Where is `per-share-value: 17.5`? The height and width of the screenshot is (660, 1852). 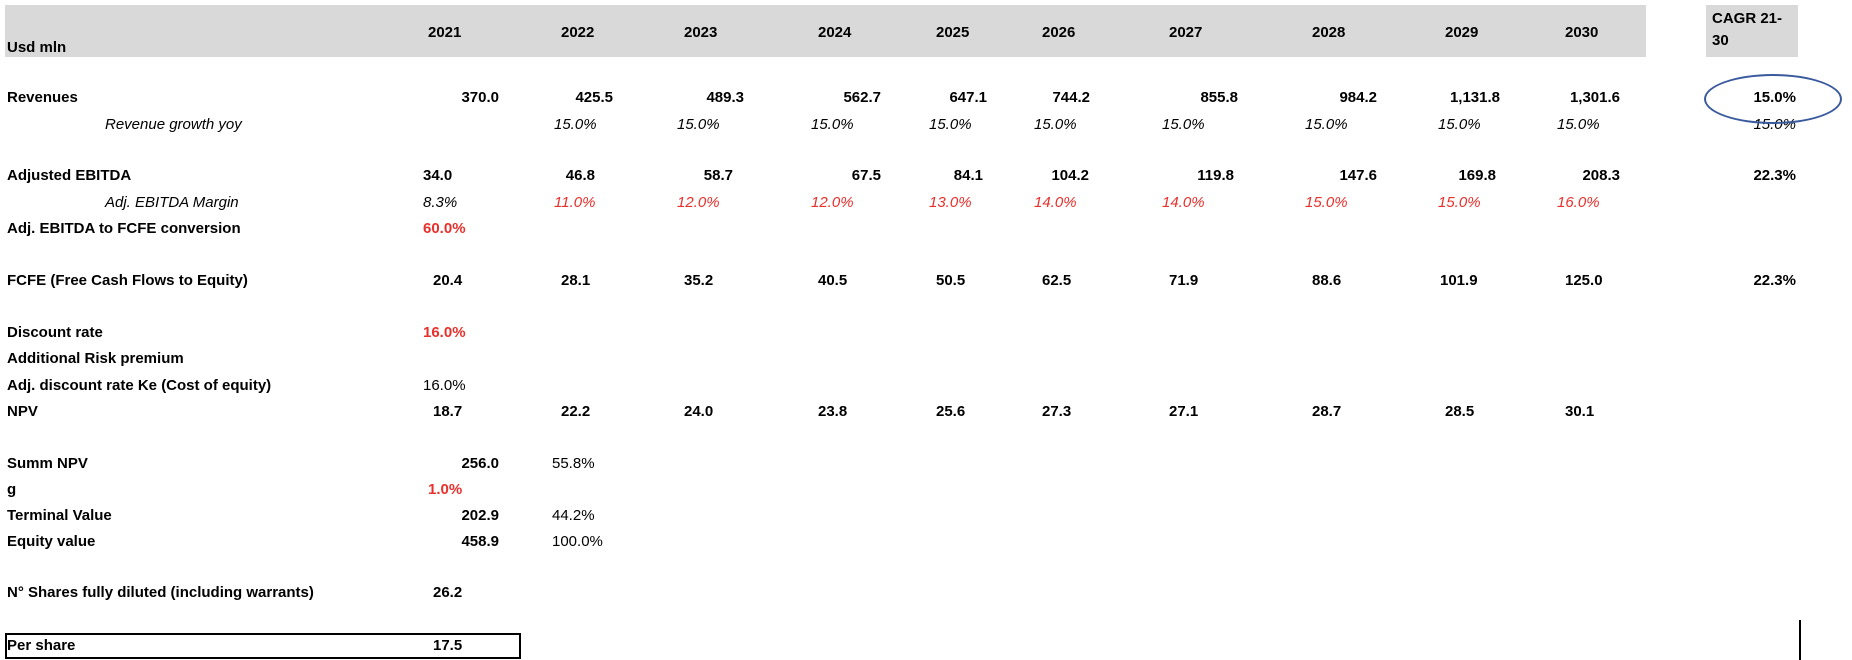 per-share-value: 17.5 is located at coordinates (448, 645).